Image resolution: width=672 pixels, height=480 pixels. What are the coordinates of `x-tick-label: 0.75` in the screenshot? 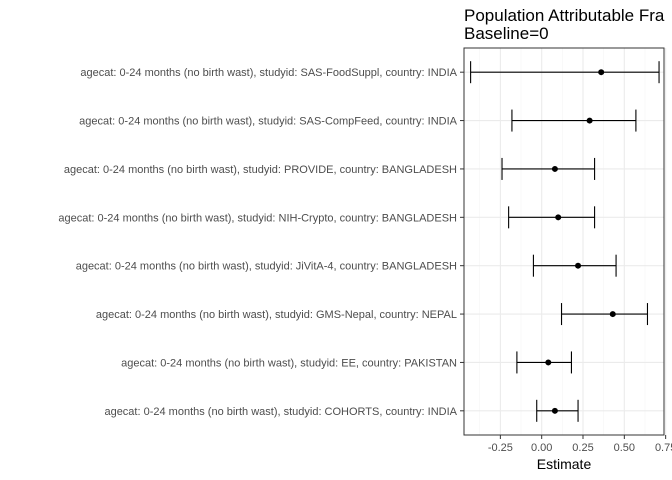 It's located at (663, 448).